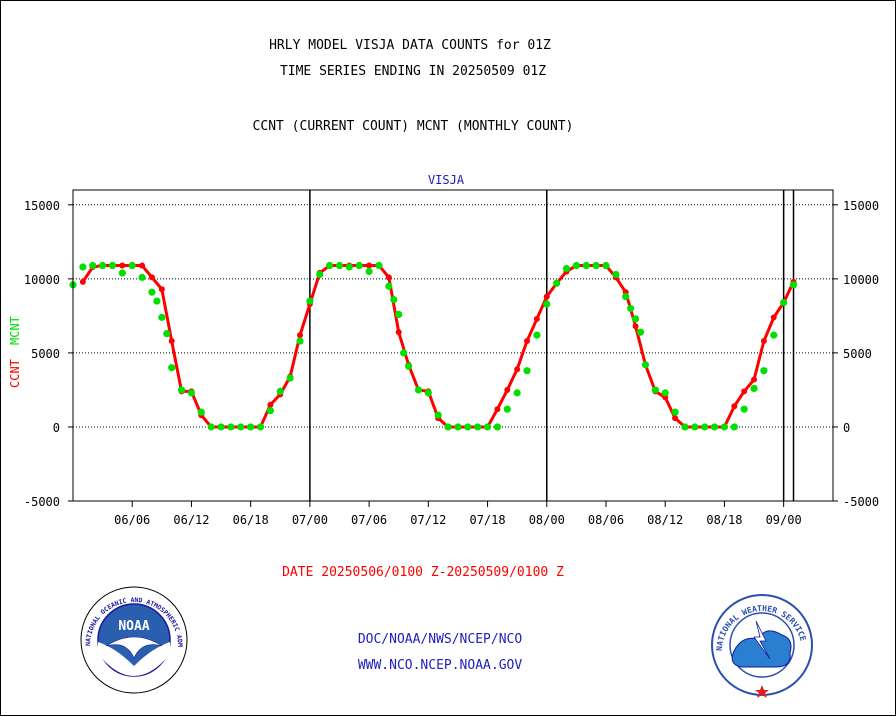  What do you see at coordinates (846, 428) in the screenshot?
I see `y-tick-label-right: 0` at bounding box center [846, 428].